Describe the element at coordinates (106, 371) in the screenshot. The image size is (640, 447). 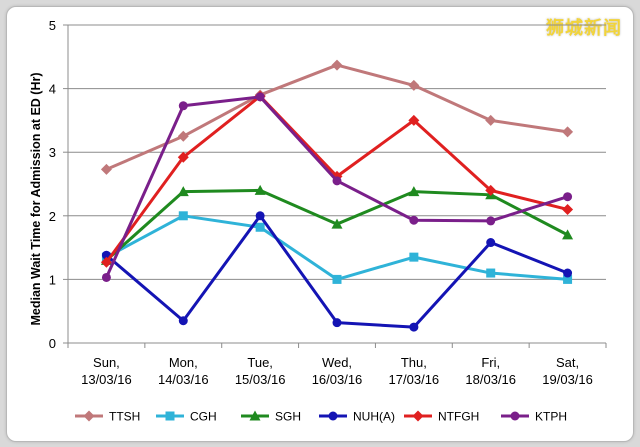
I see `x-tick-label: Sun, 13/03/16` at that location.